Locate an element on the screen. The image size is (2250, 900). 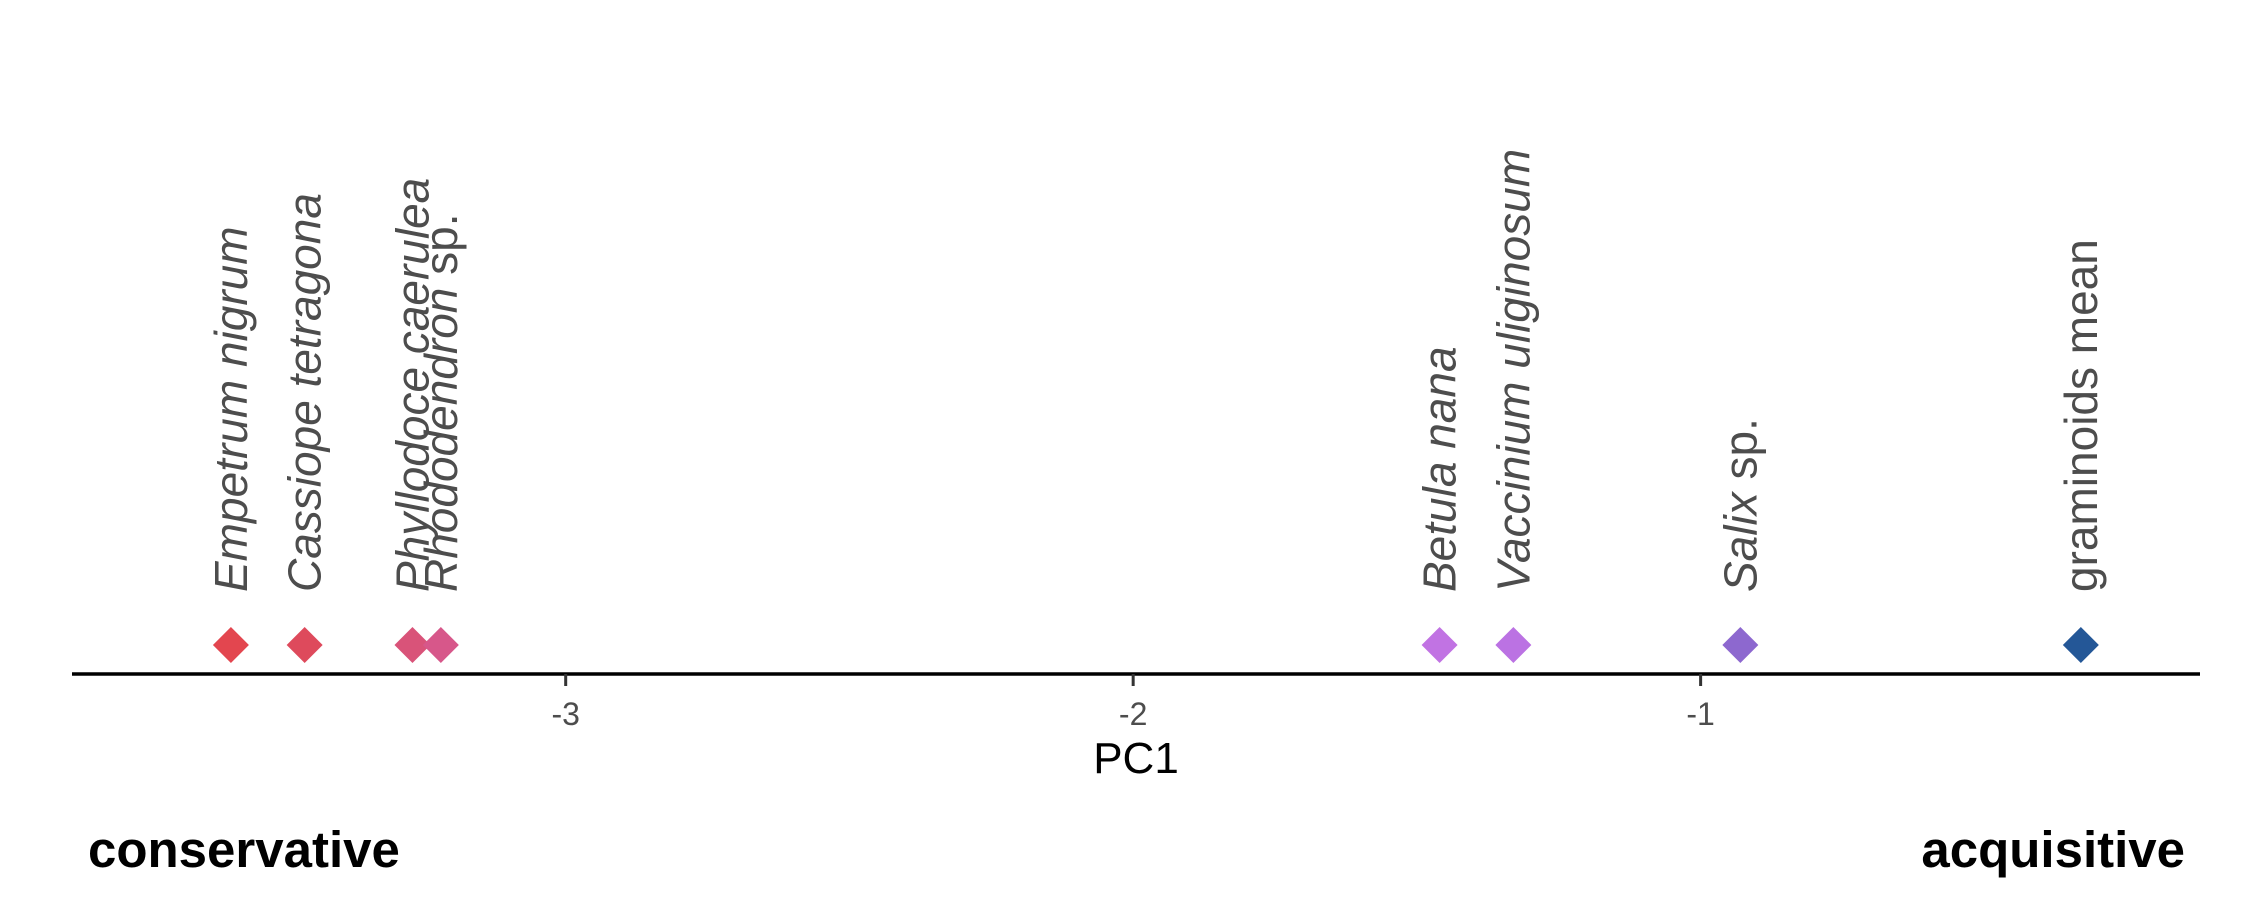
x-axis-title: PC1 is located at coordinates (1136, 758).